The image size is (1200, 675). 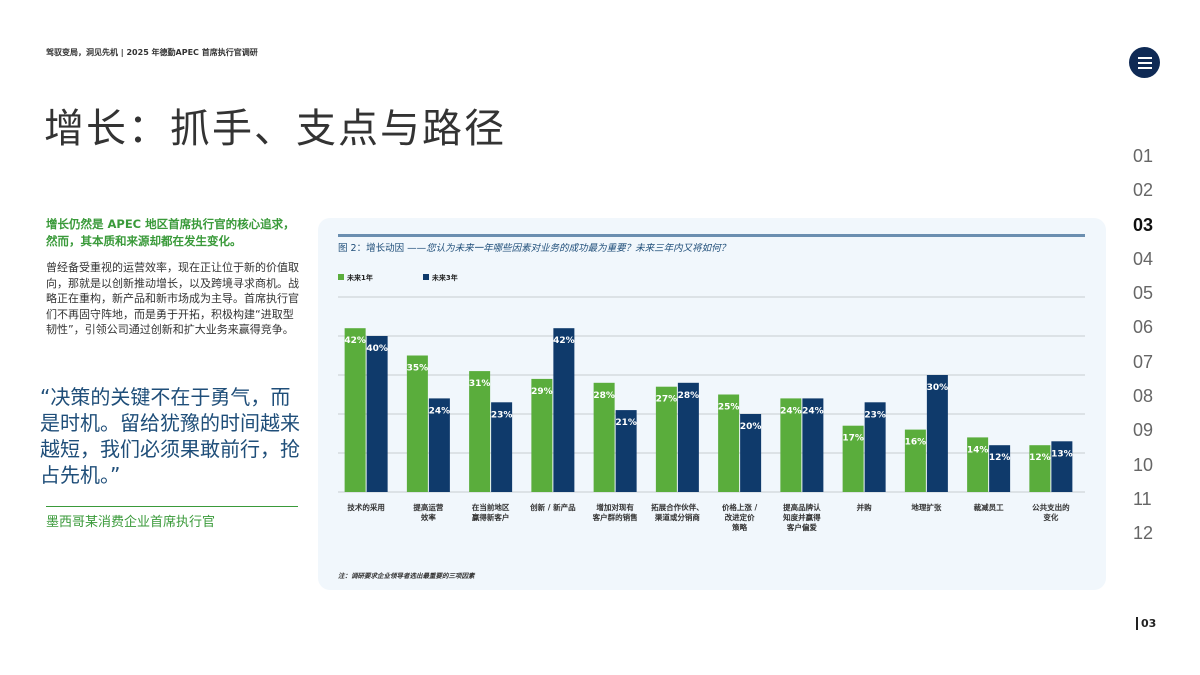 I want to click on legend: 未来1年 未来3年, so click(x=398, y=278).